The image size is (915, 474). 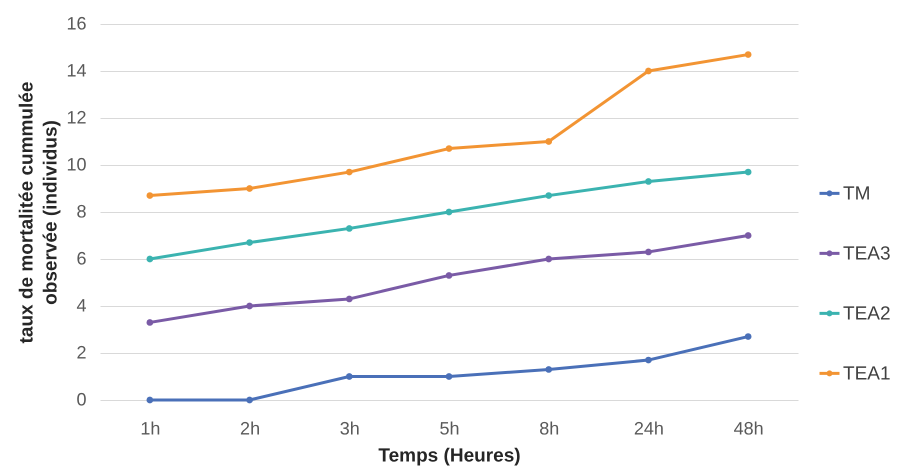 I want to click on y-tick-label: 6, so click(x=81, y=258).